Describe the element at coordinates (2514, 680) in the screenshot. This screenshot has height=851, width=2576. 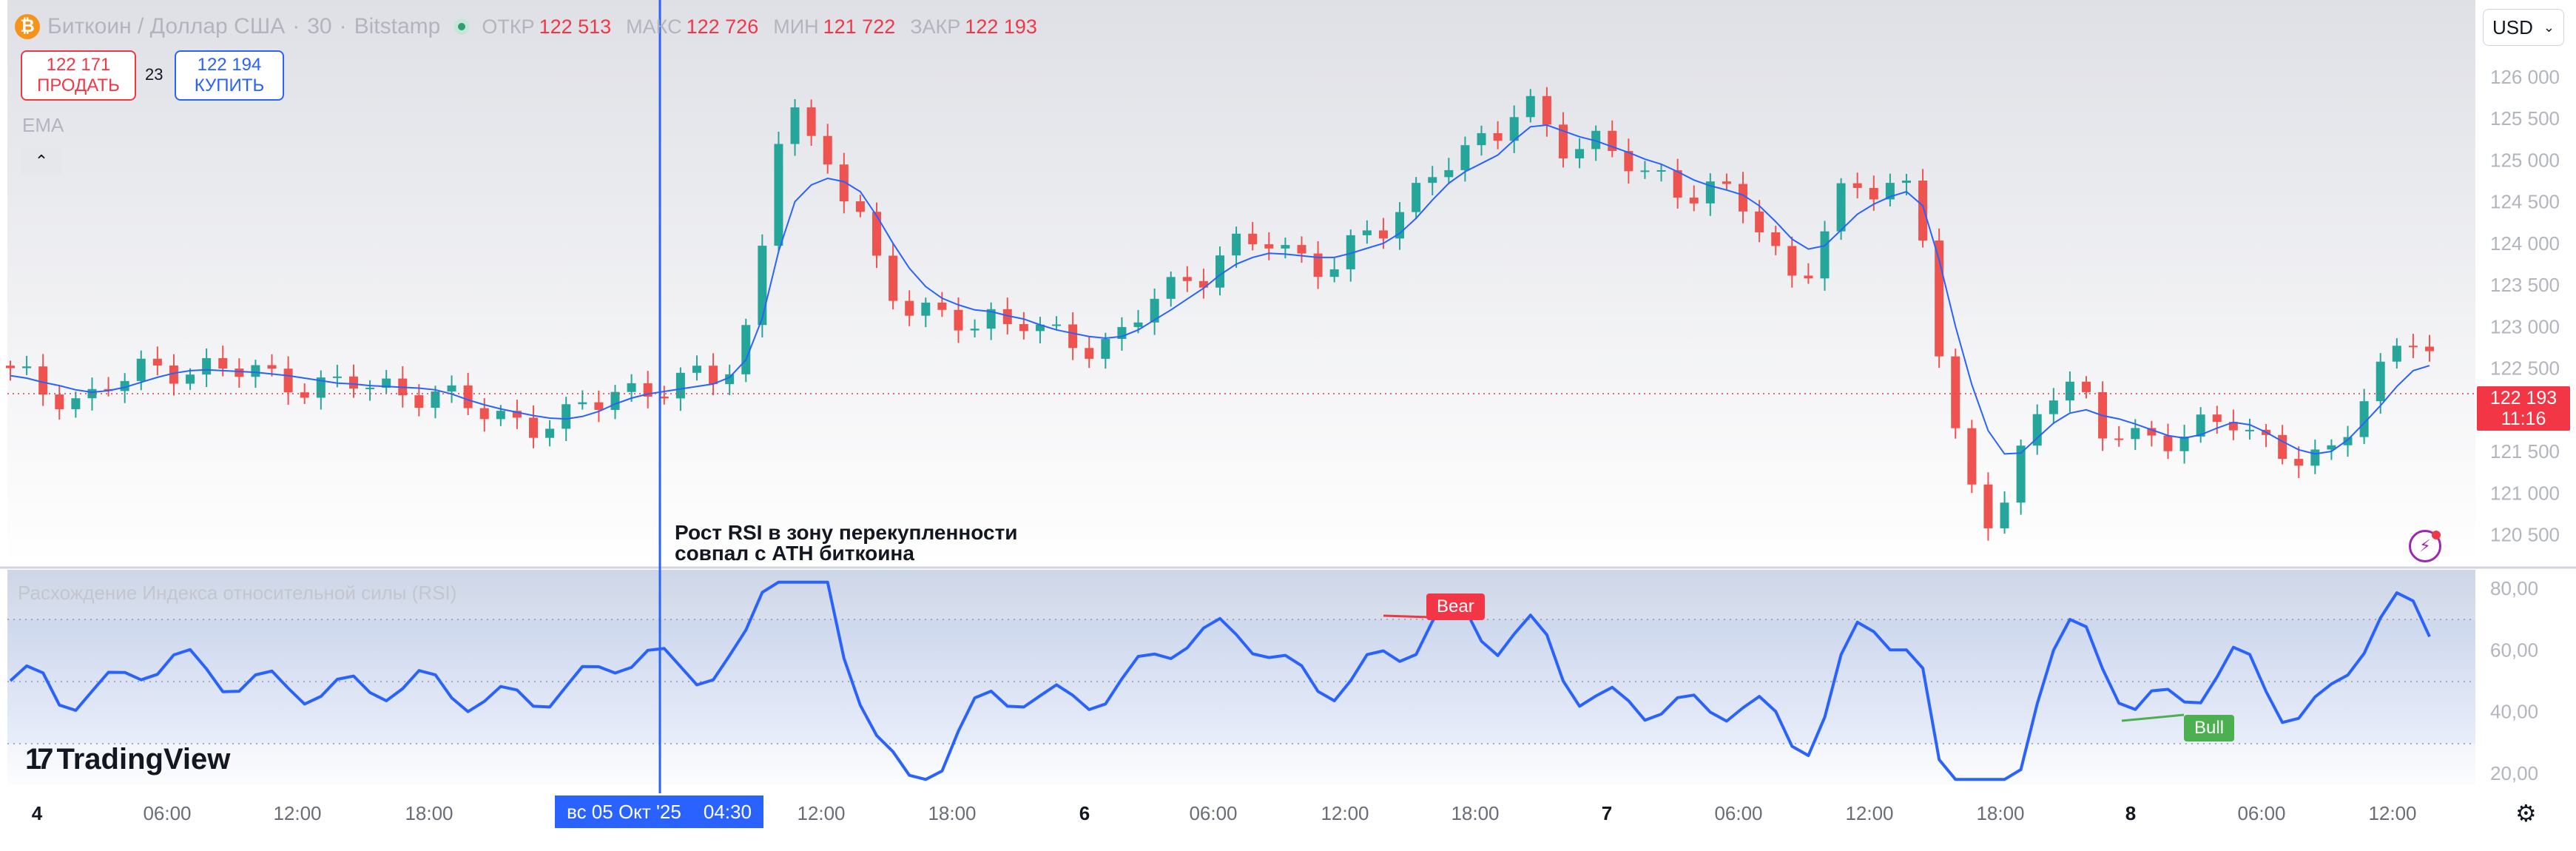
I see `rsi-axis: 80,00 60,00 40,00 20,00` at that location.